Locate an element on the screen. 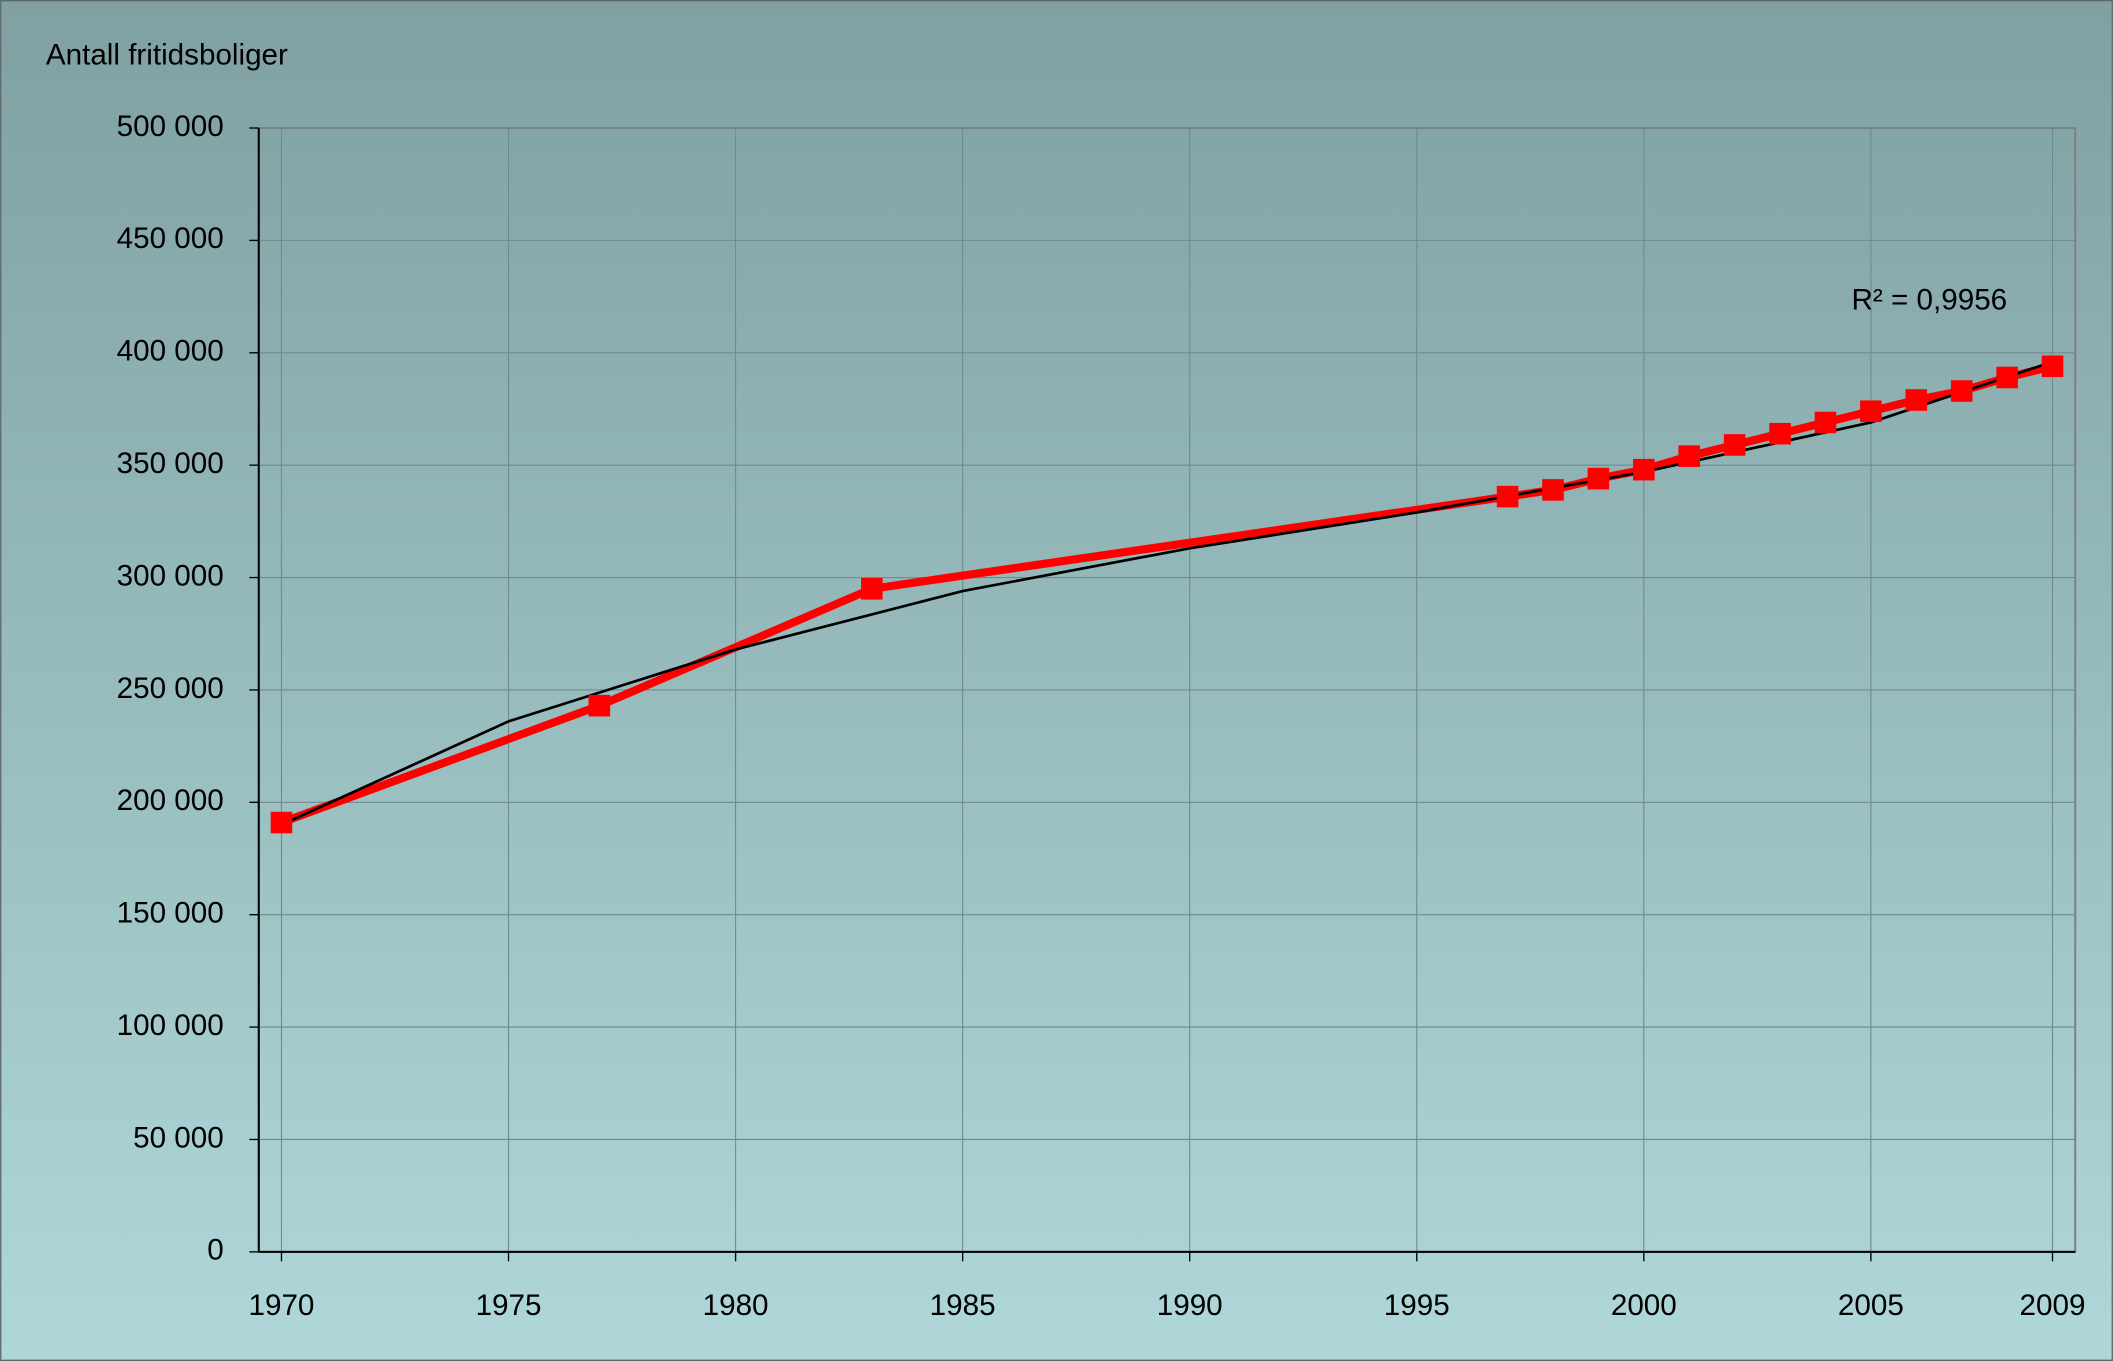 This screenshot has height=1361, width=2113. y-tick-label: 150 000 is located at coordinates (170, 913).